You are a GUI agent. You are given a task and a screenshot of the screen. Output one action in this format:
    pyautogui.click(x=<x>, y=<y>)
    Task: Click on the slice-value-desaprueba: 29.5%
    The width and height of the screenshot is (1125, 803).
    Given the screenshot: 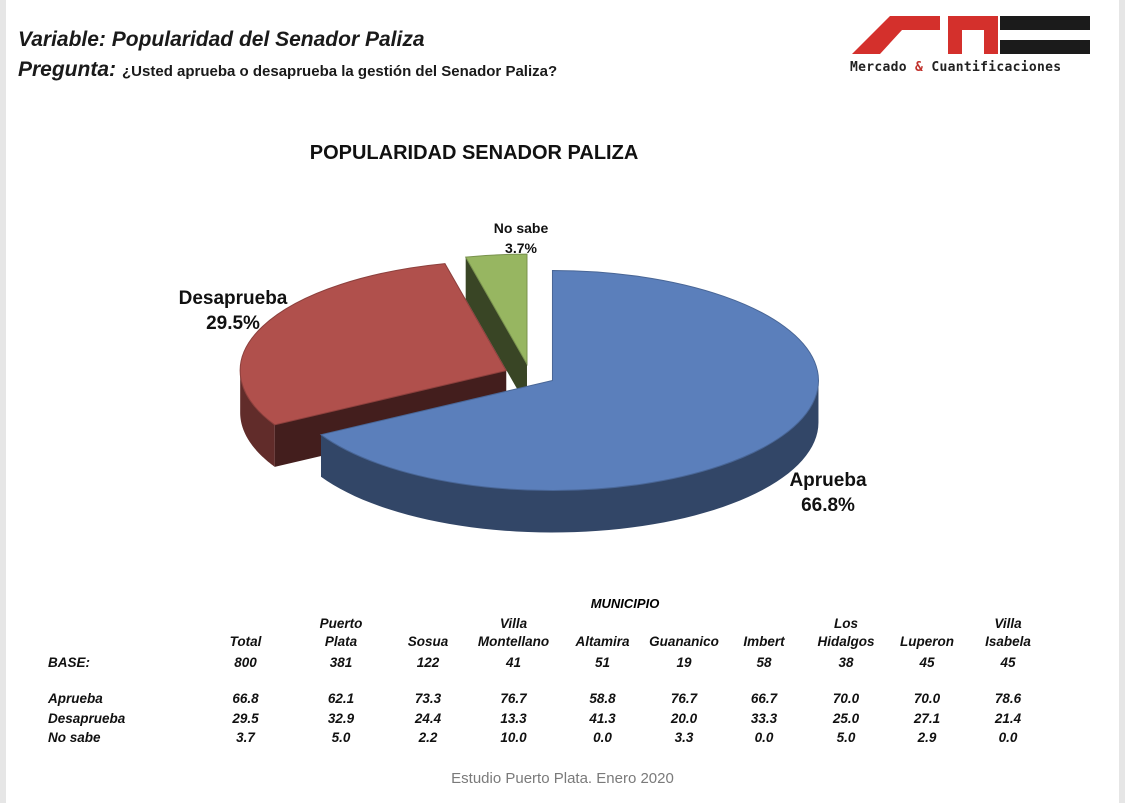 What is the action you would take?
    pyautogui.click(x=233, y=323)
    